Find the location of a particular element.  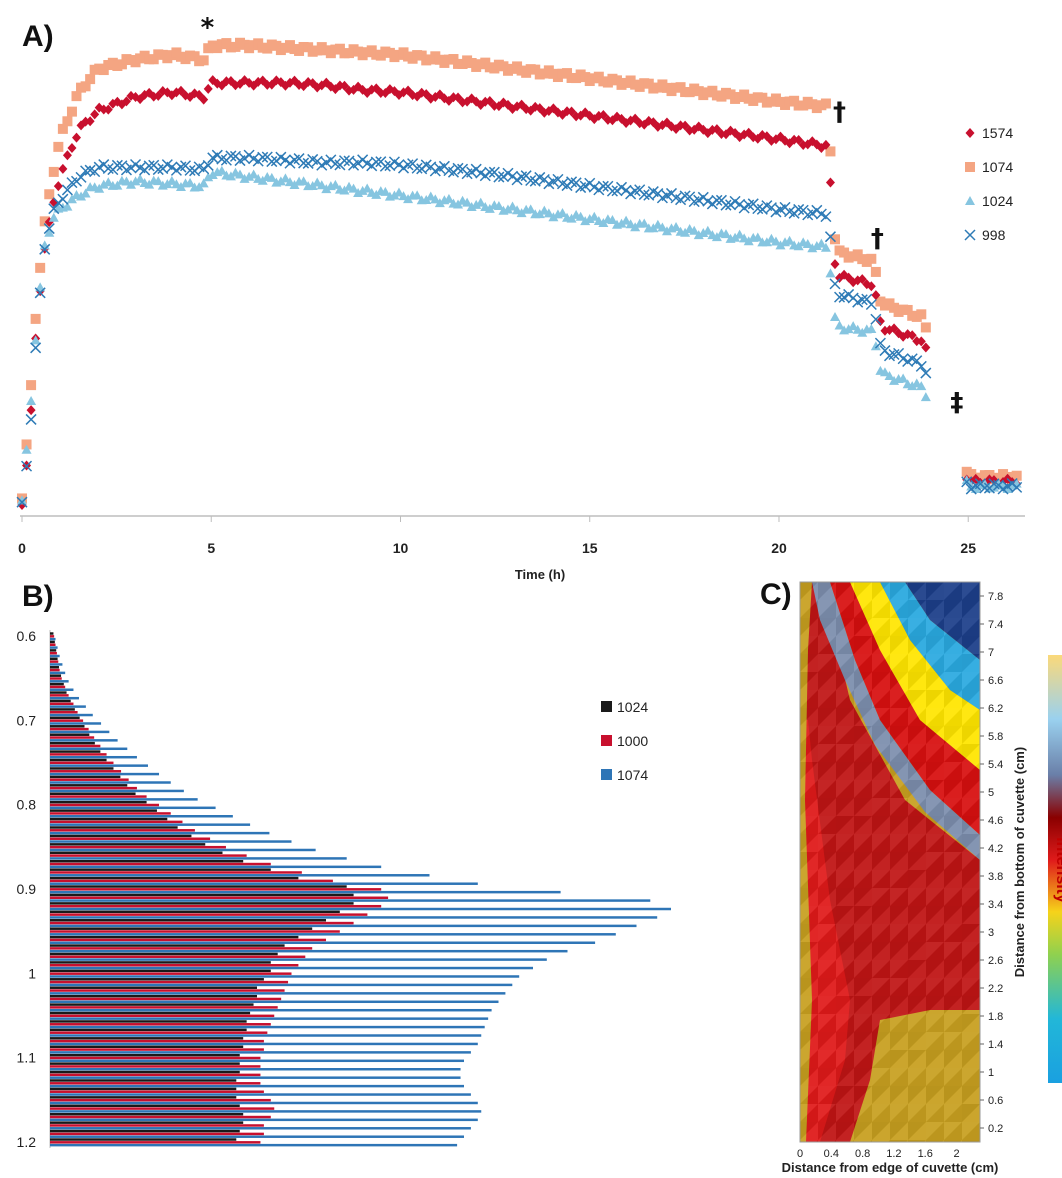

panel-b-y-tick-label: 0.8 is located at coordinates (27, 805).